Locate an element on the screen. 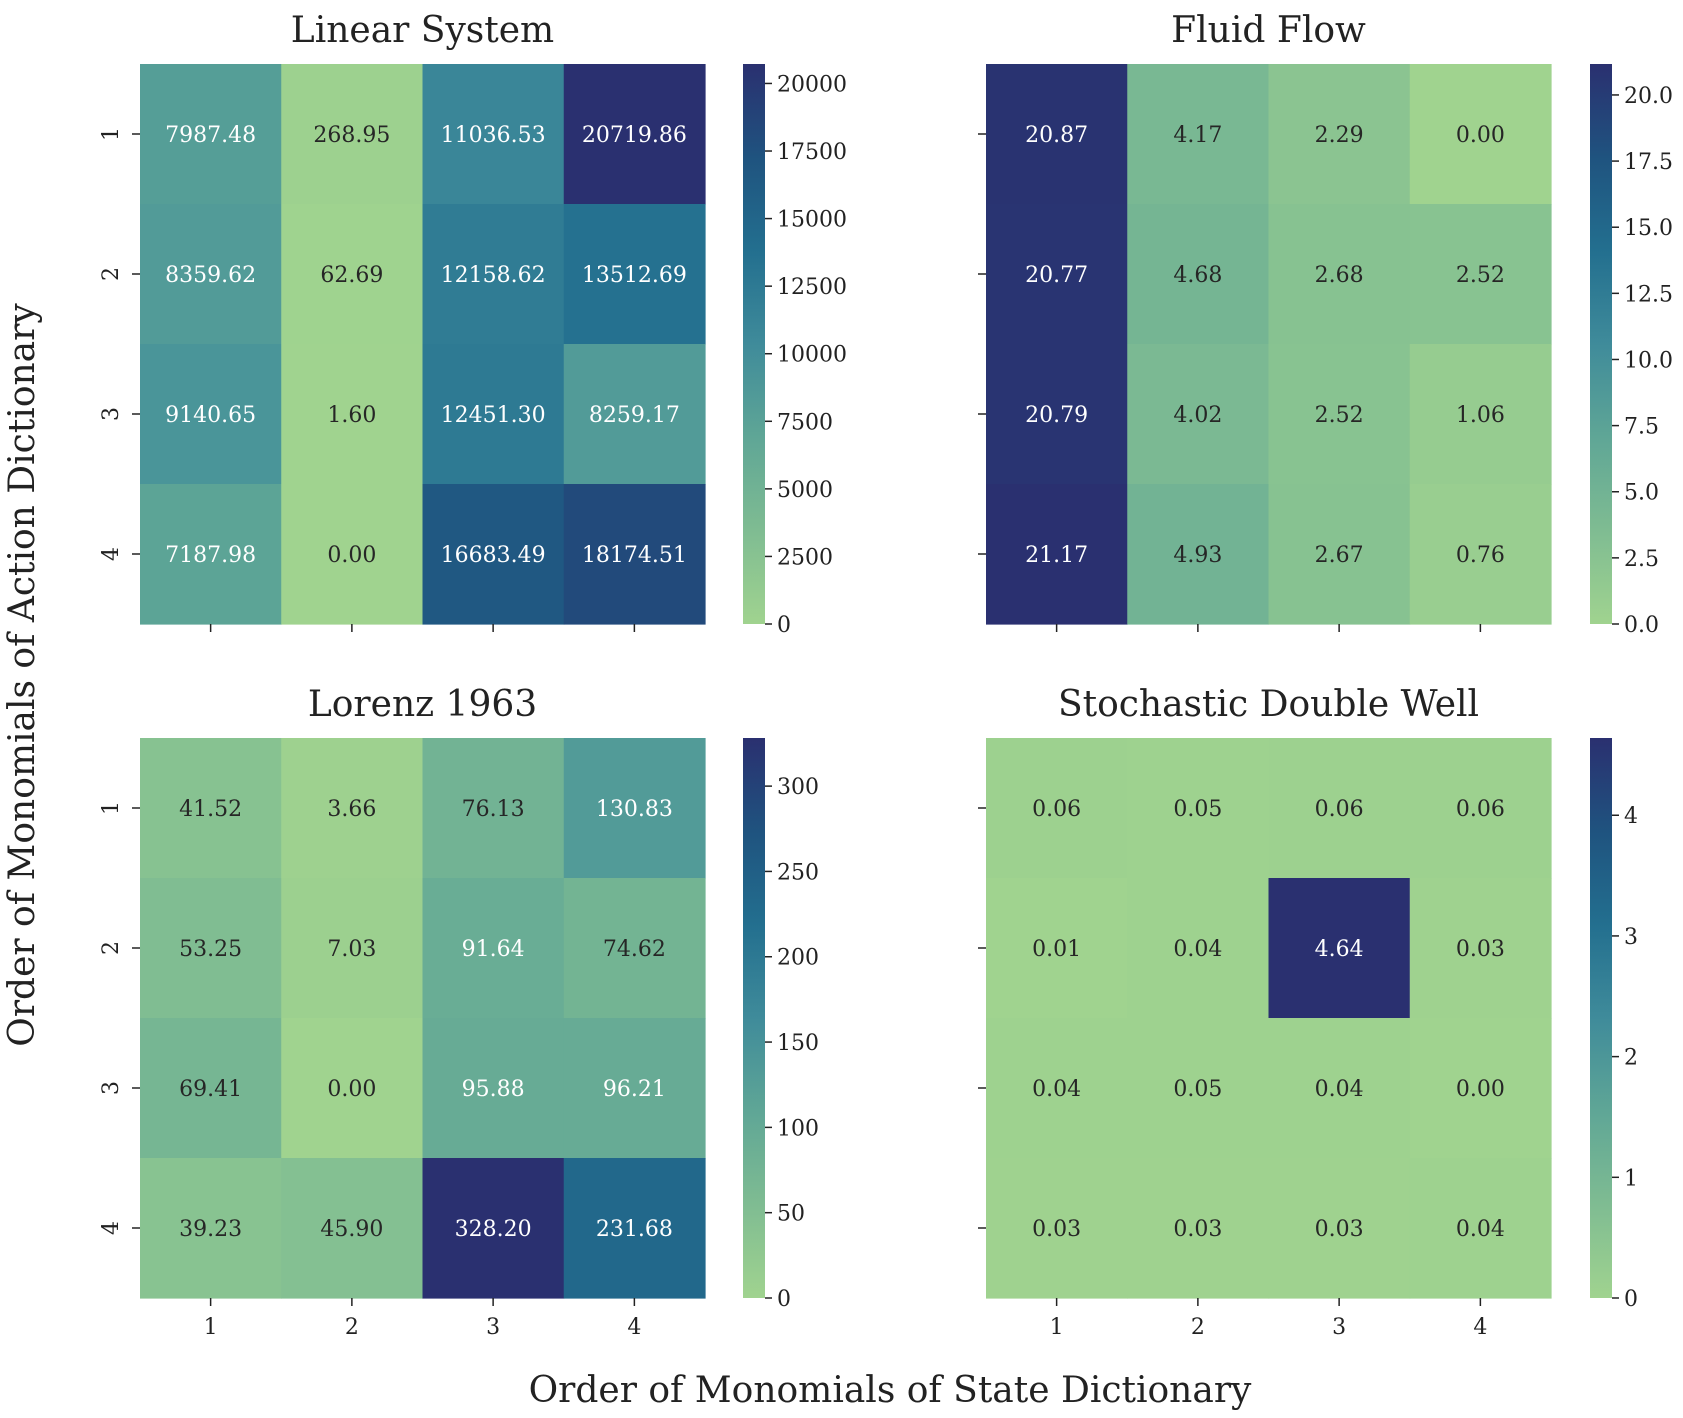  cell-value-label: 2.29 is located at coordinates (1339, 135).